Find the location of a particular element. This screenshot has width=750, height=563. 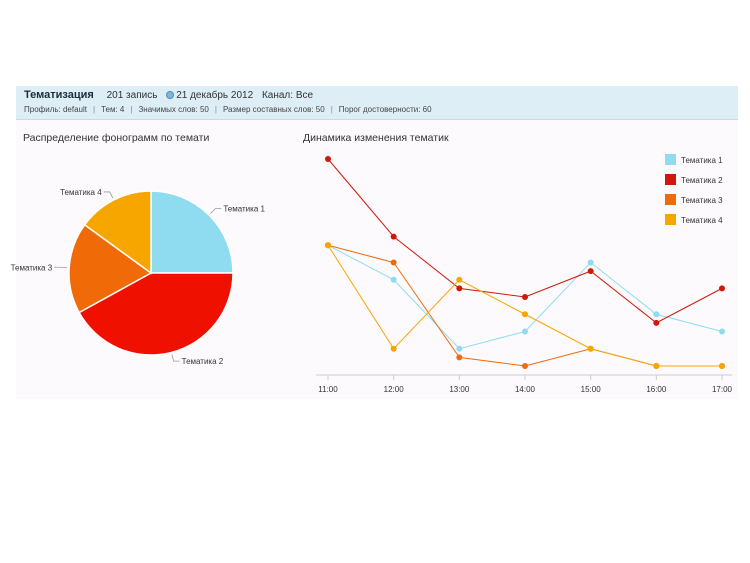

pie-label: Тематика 2 is located at coordinates (203, 361).